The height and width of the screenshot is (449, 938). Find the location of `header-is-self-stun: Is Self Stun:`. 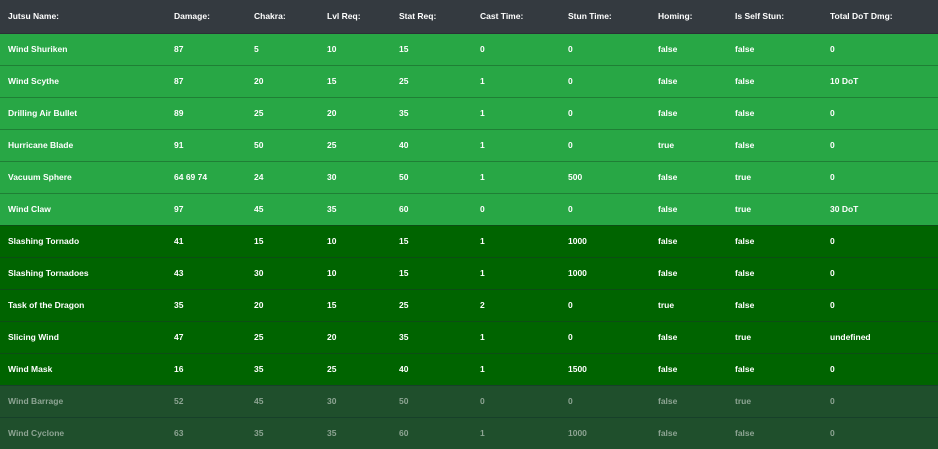

header-is-self-stun: Is Self Stun: is located at coordinates (774, 17).